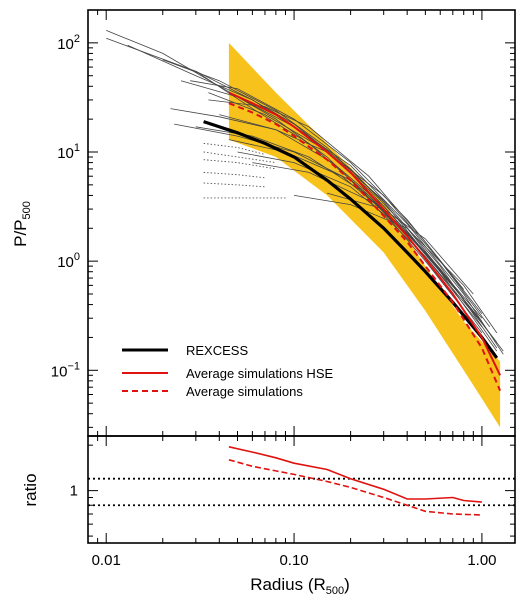  What do you see at coordinates (288, 584) in the screenshot?
I see `xlabel-main: Radius (R` at bounding box center [288, 584].